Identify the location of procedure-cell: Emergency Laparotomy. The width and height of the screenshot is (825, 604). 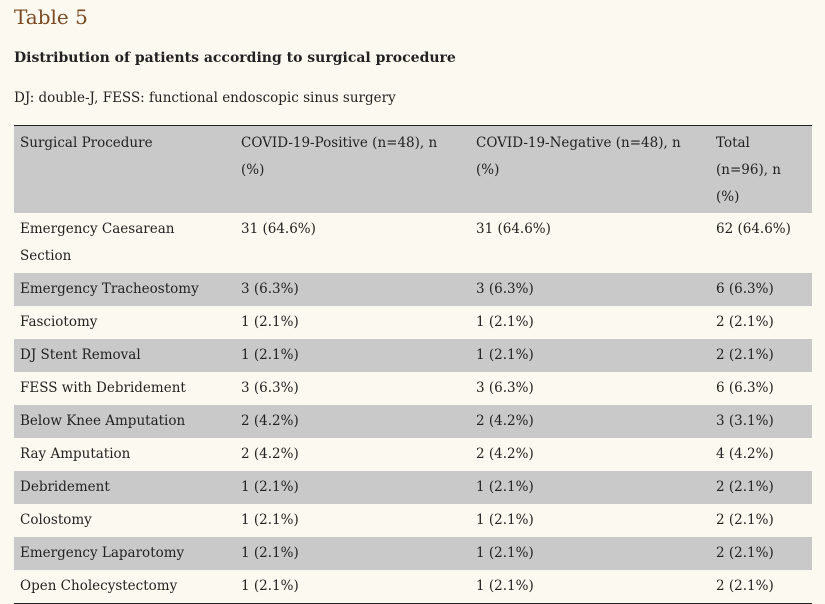
(102, 553).